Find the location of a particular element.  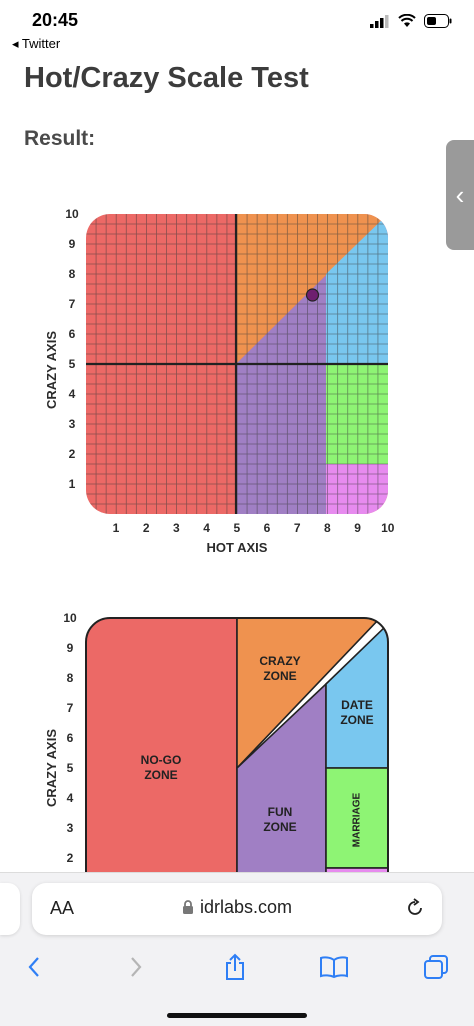

bookmarks-button is located at coordinates (334, 967).